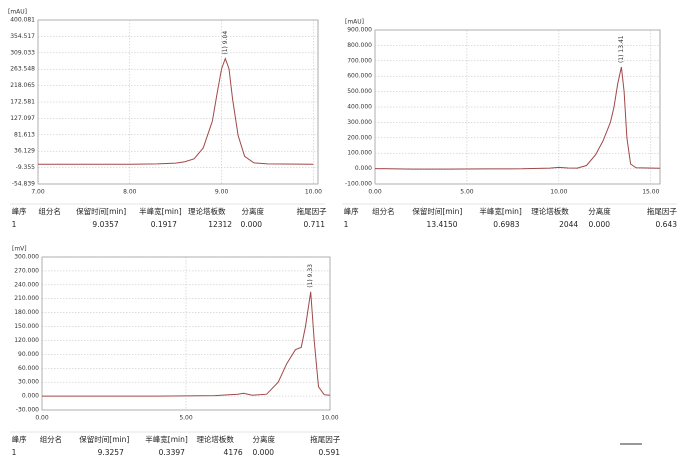 The image size is (700, 467). I want to click on y-tick-label: 600.000, so click(359, 76).